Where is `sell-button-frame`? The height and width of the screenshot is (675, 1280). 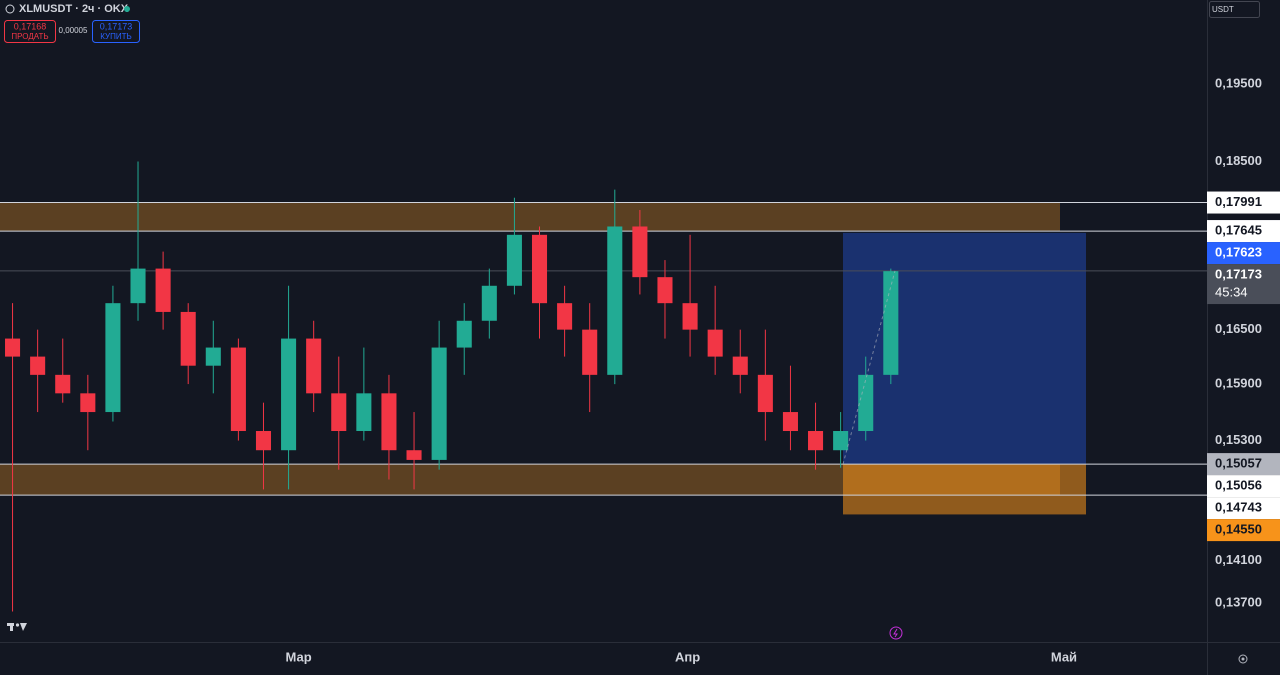 sell-button-frame is located at coordinates (30, 31).